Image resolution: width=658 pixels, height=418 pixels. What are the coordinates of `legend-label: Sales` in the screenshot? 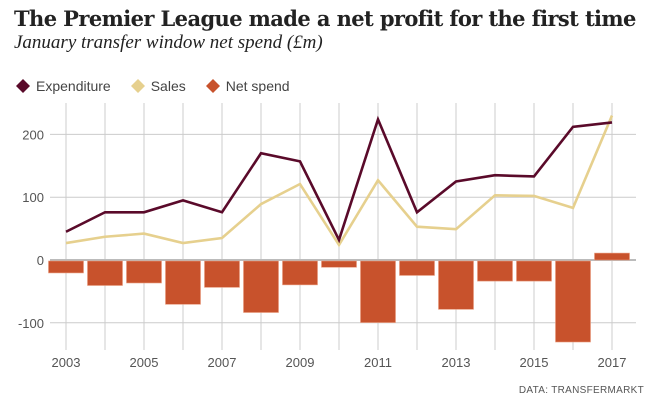 It's located at (168, 86).